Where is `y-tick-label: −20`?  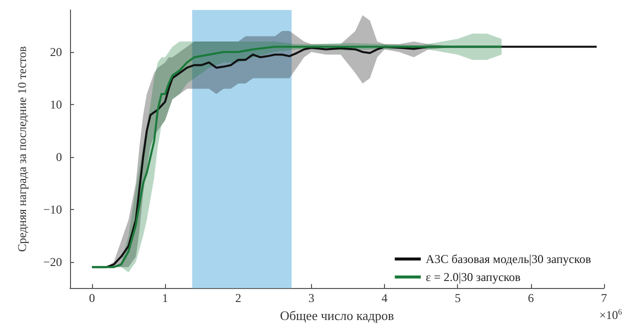
y-tick-label: −20 is located at coordinates (52, 261).